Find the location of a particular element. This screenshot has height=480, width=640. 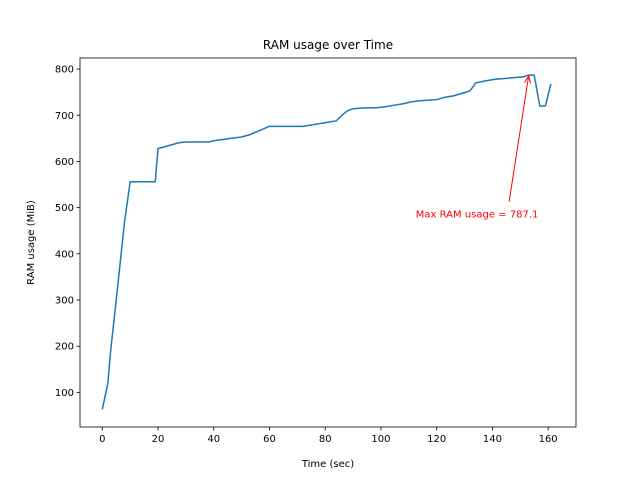

chart-title: RAM usage over Time is located at coordinates (328, 45).